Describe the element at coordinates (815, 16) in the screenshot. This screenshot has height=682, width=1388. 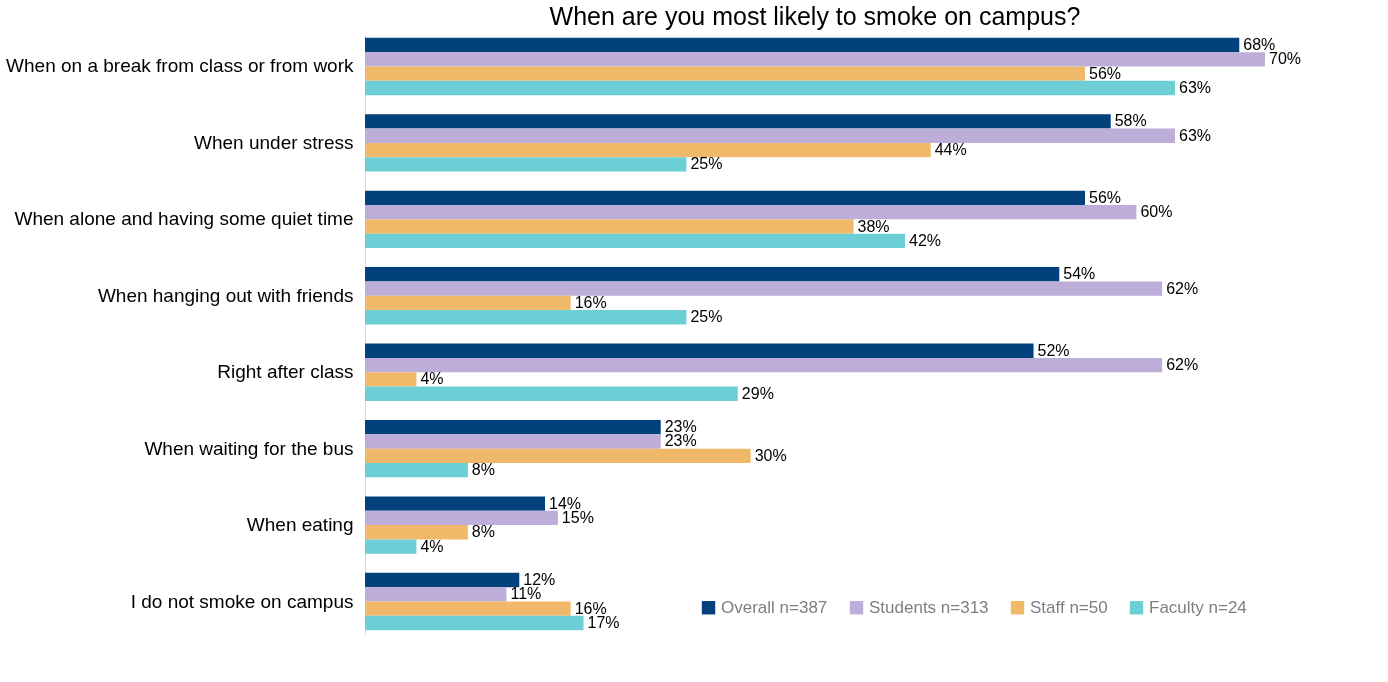
I see `chart-title: When are you most likely to smoke on campus?` at that location.